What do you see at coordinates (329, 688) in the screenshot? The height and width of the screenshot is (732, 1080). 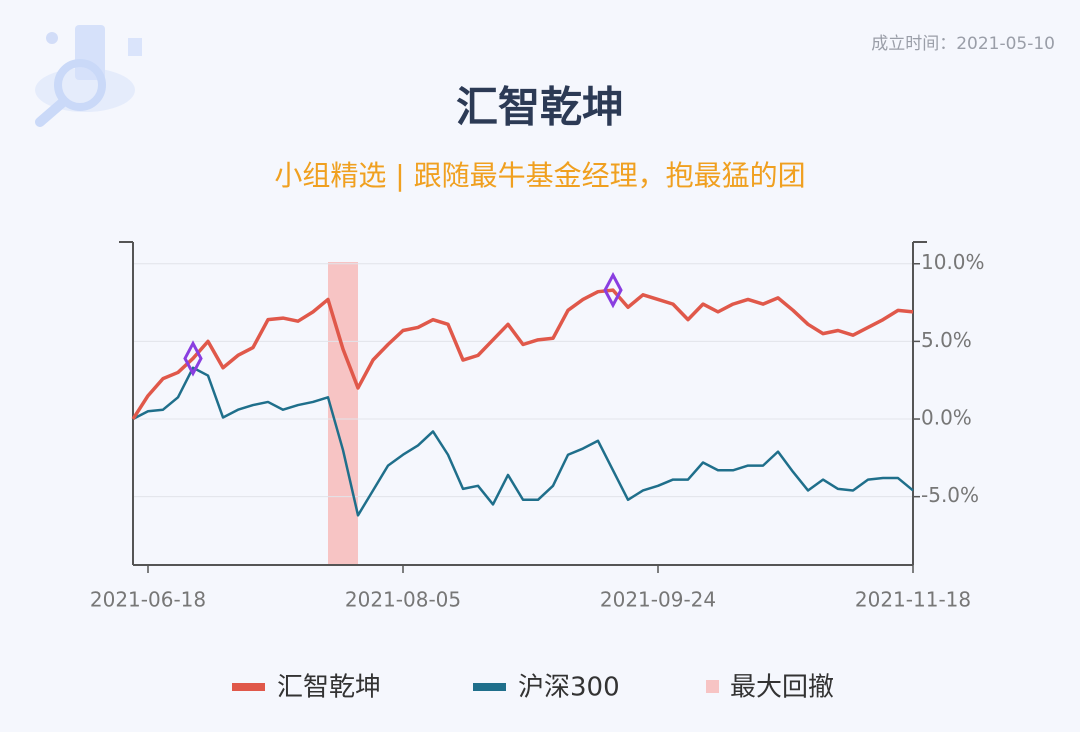 I see `legend-label: 汇智乾坤` at bounding box center [329, 688].